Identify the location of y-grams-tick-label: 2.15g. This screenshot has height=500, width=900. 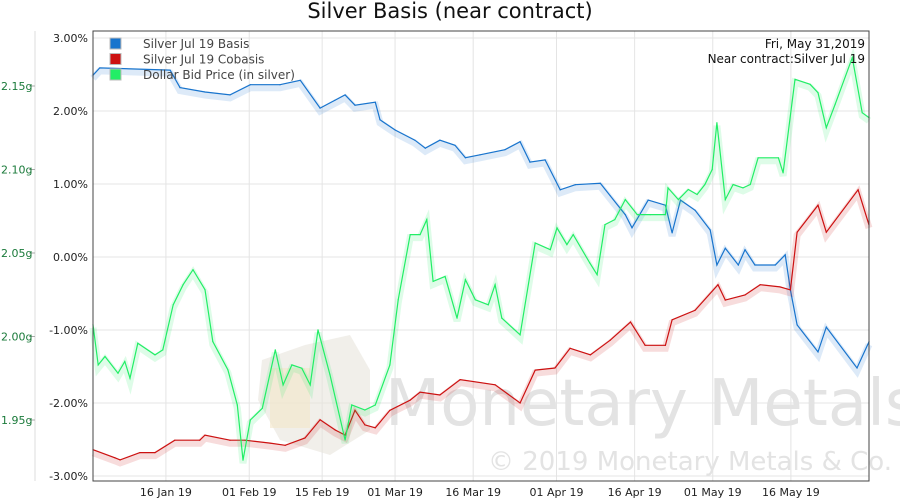
(16, 86).